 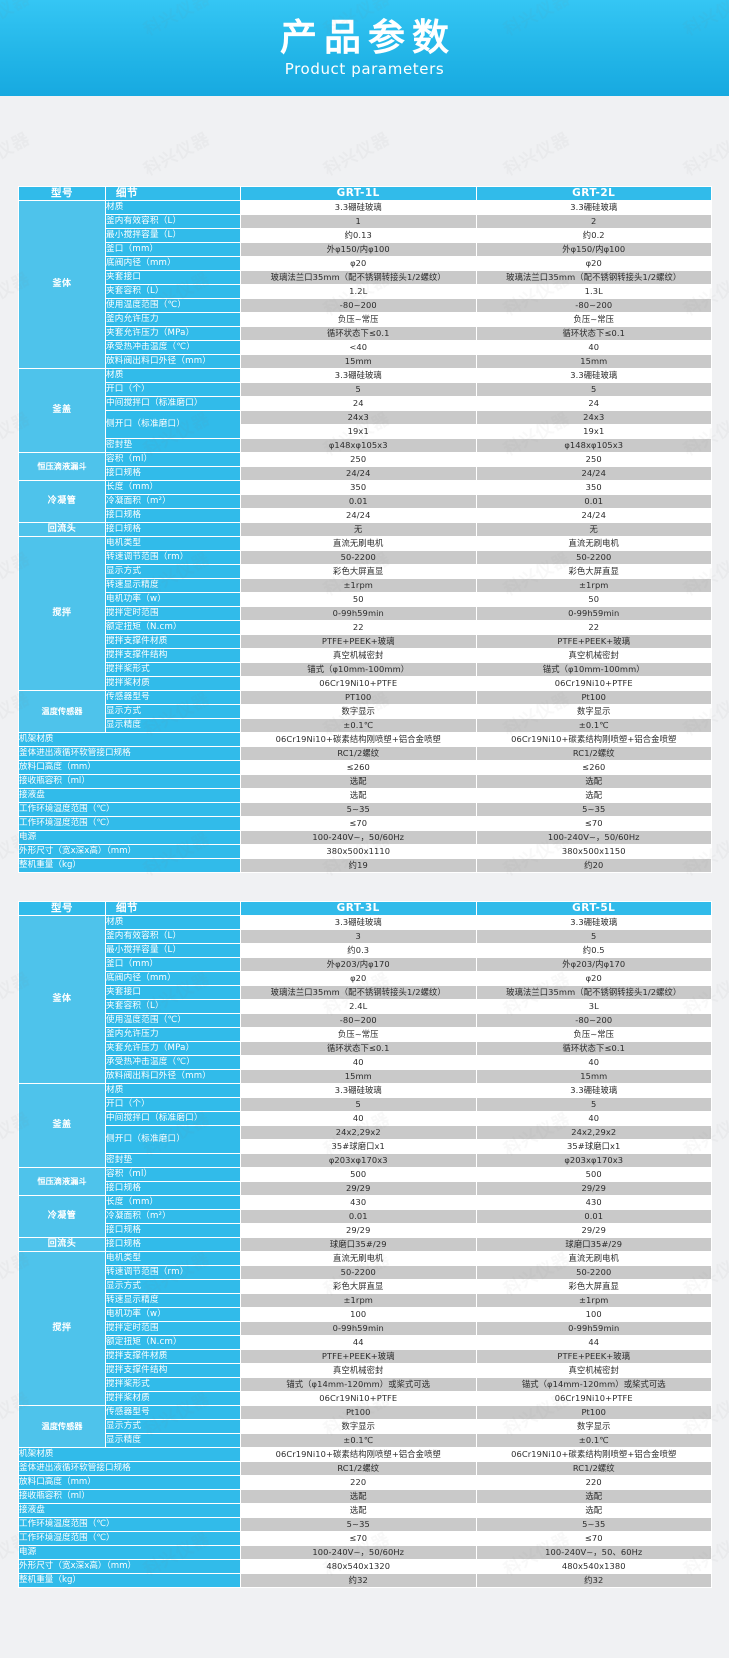 What do you see at coordinates (365, 284) in the screenshot?
I see `table-row: 釜体 材质 3.3硼硅玻璃 3.3硼硅玻璃` at bounding box center [365, 284].